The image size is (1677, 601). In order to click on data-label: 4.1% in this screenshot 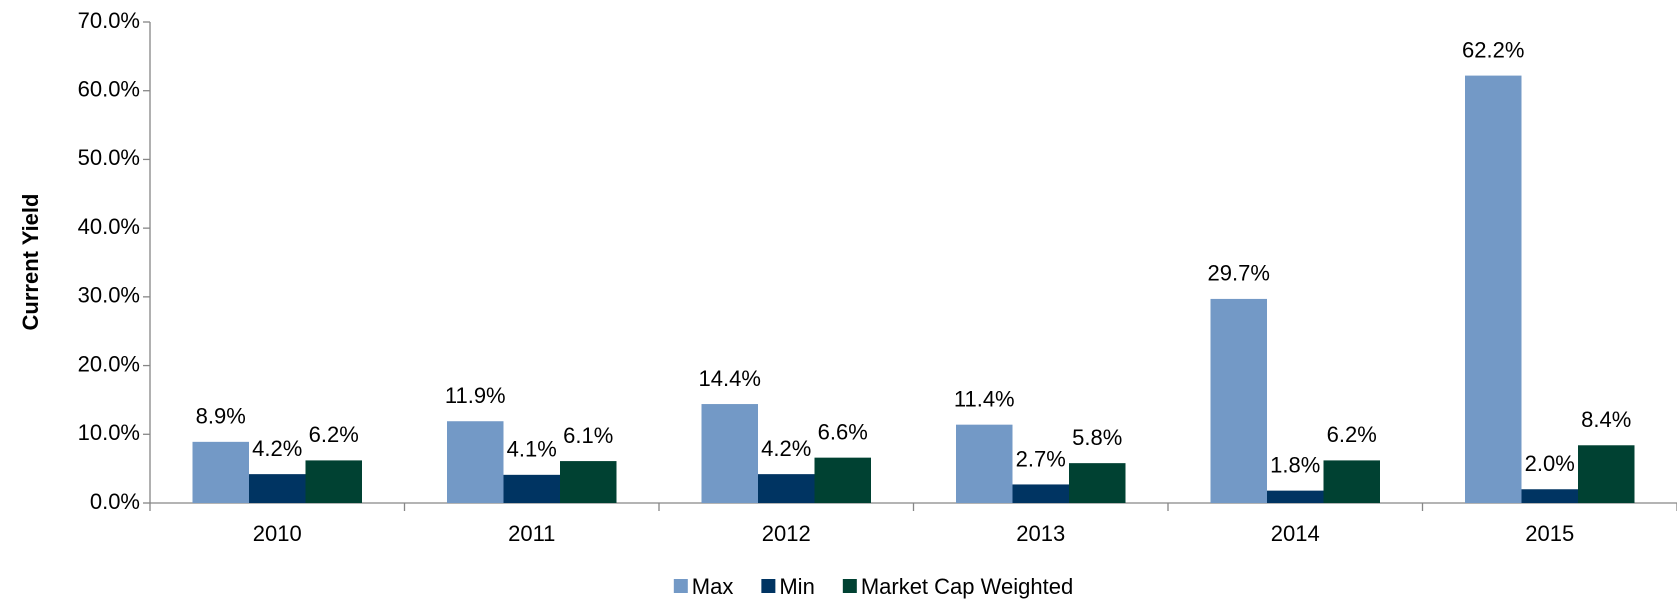, I will do `click(532, 449)`.